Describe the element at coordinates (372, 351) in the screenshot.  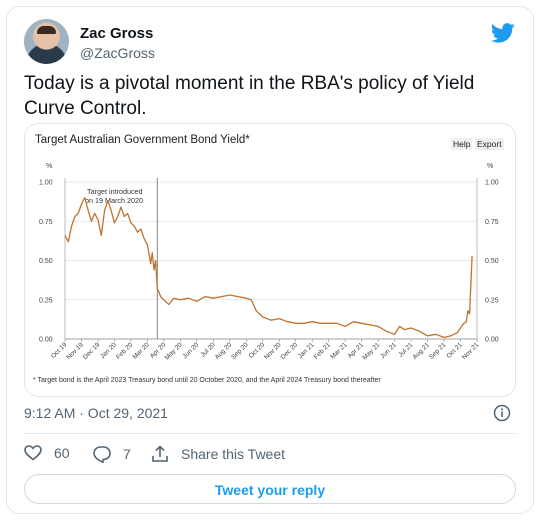
I see `x-tick-label: May 21` at that location.